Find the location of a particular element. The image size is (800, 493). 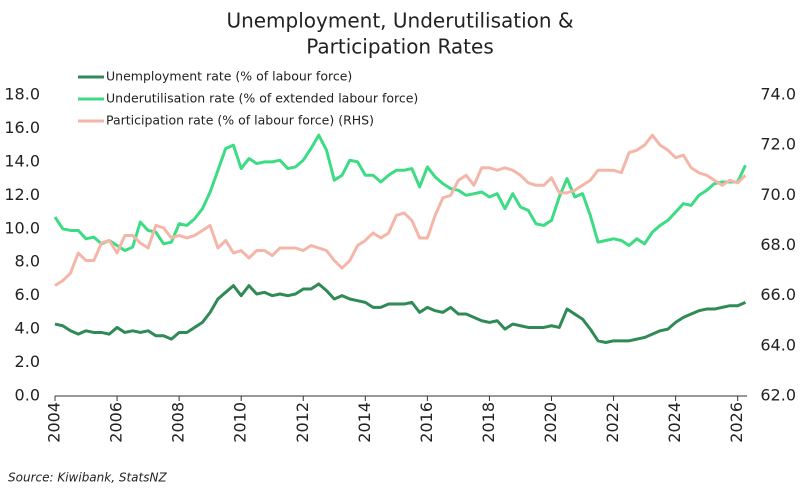

y-tick-label: 12.0 is located at coordinates (22, 194).